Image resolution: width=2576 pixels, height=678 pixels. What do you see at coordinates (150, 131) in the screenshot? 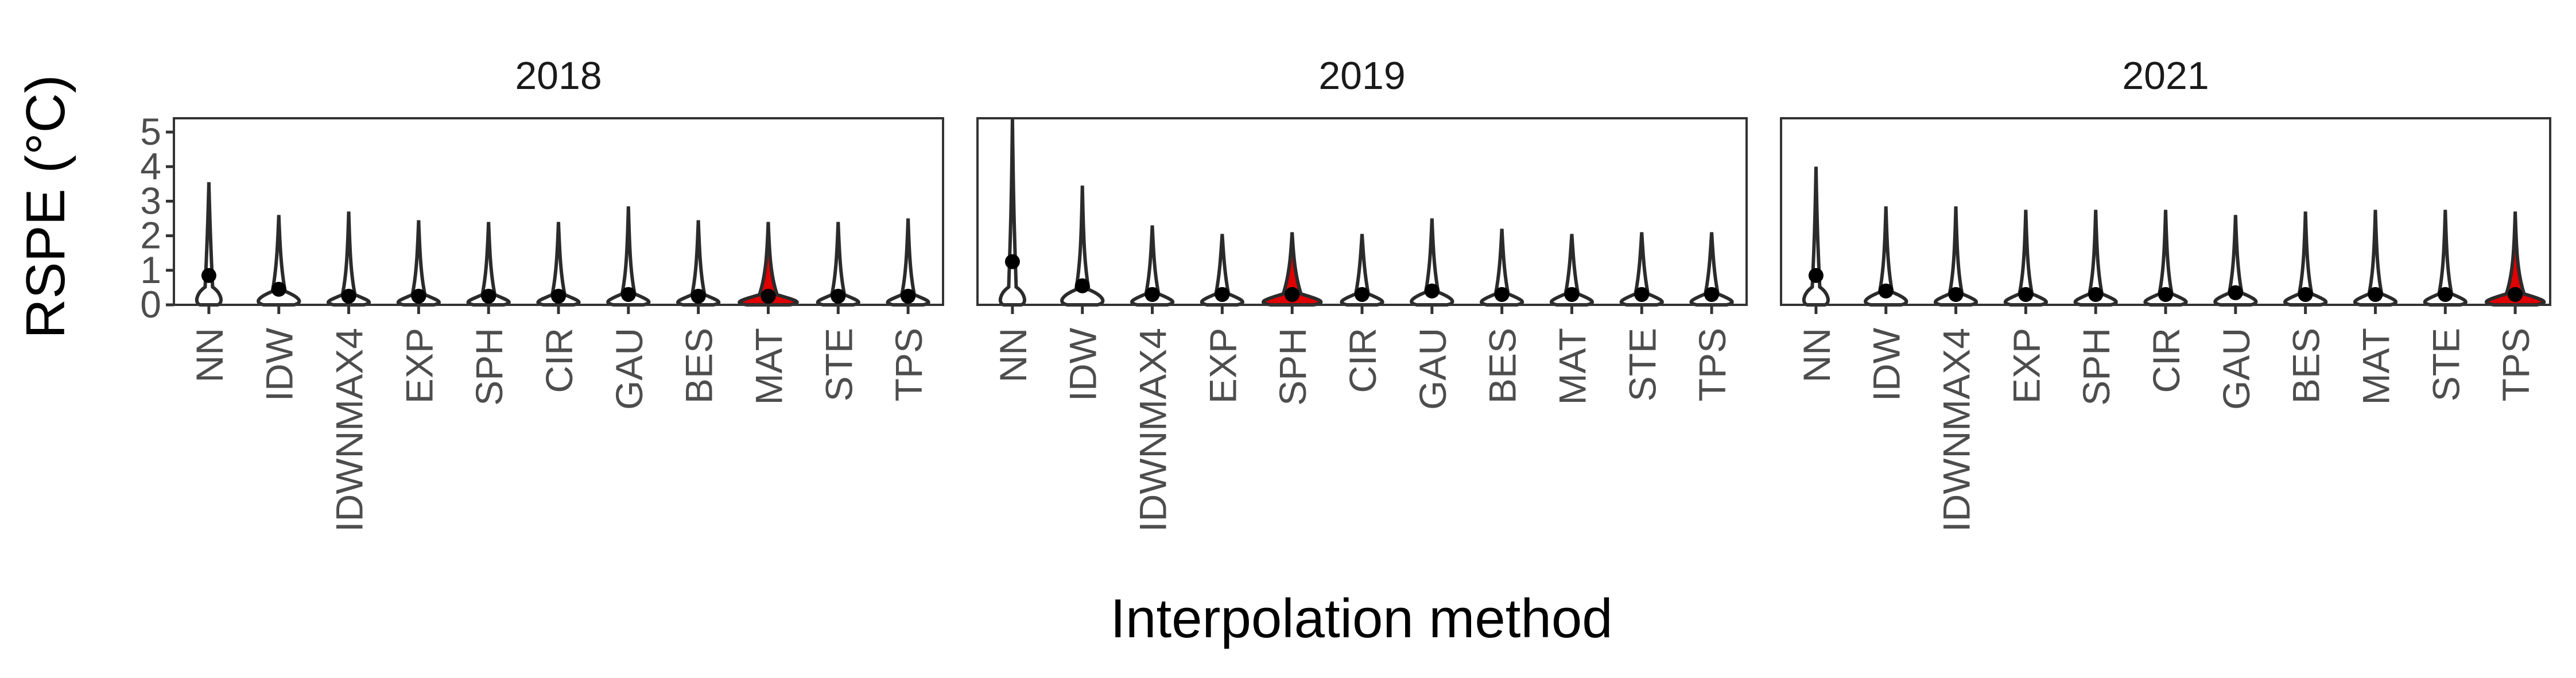
I see `y-tick-label: 5` at bounding box center [150, 131].